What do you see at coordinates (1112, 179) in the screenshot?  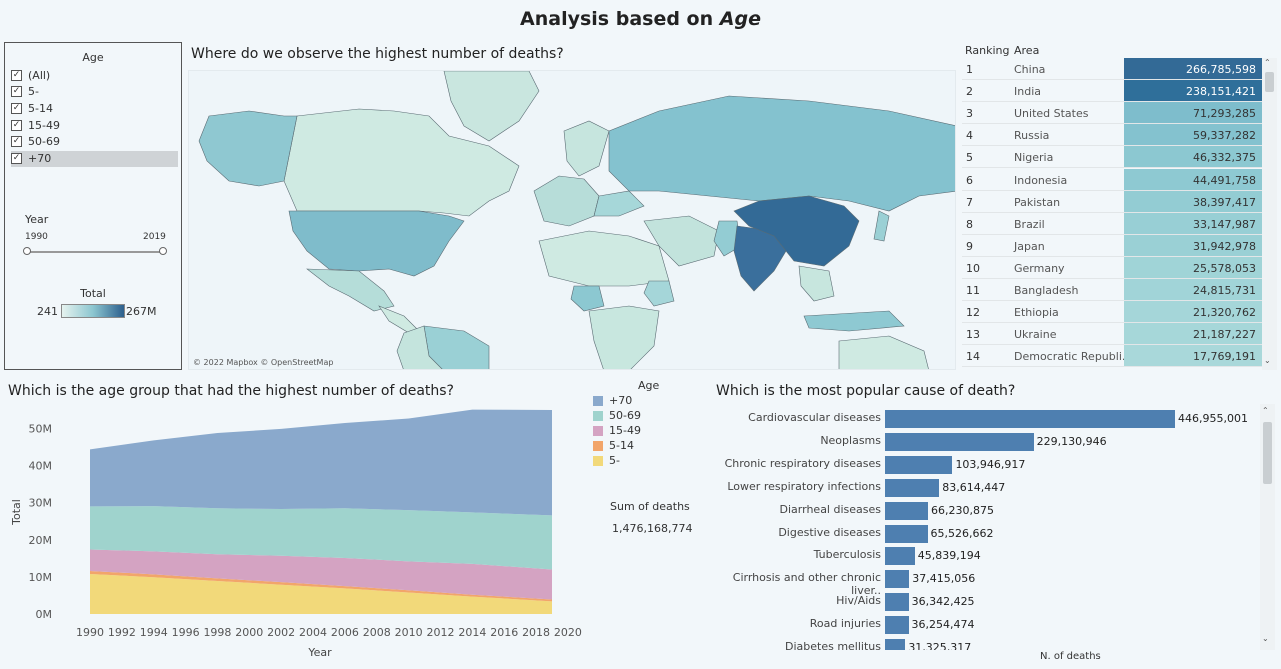 I see `ranking-row: 6 Indonesia 44,491,758` at bounding box center [1112, 179].